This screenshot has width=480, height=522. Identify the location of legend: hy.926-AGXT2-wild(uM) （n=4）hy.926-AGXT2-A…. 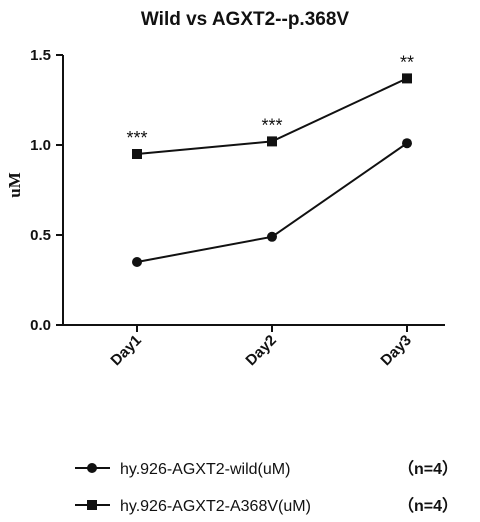
(266, 487).